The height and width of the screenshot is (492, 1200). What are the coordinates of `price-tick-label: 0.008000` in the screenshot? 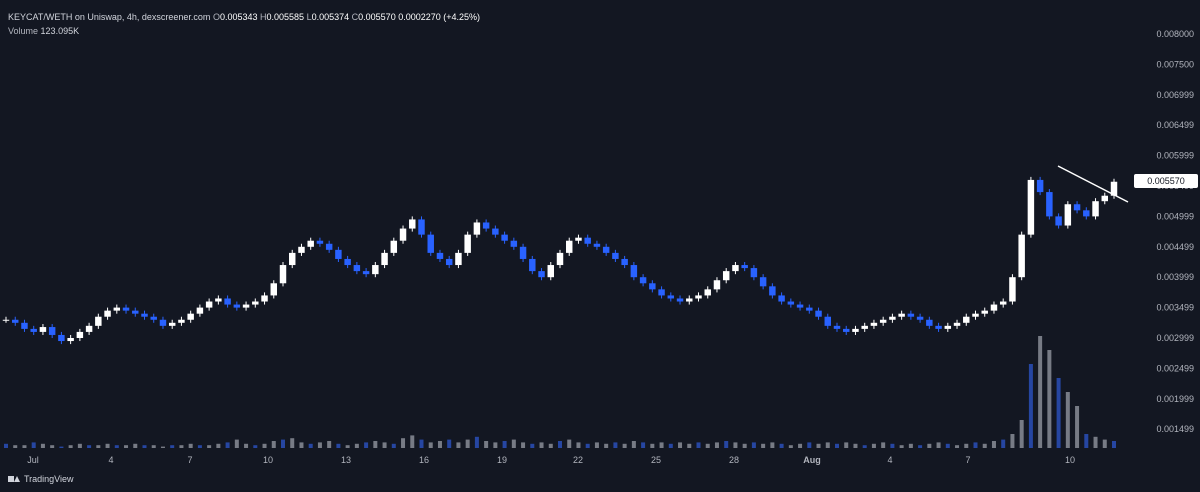 It's located at (1175, 34).